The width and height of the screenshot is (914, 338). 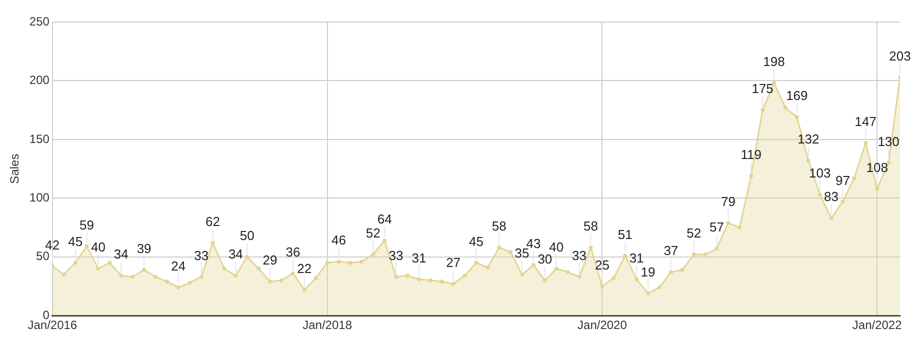 I want to click on data-label: 29, so click(x=270, y=260).